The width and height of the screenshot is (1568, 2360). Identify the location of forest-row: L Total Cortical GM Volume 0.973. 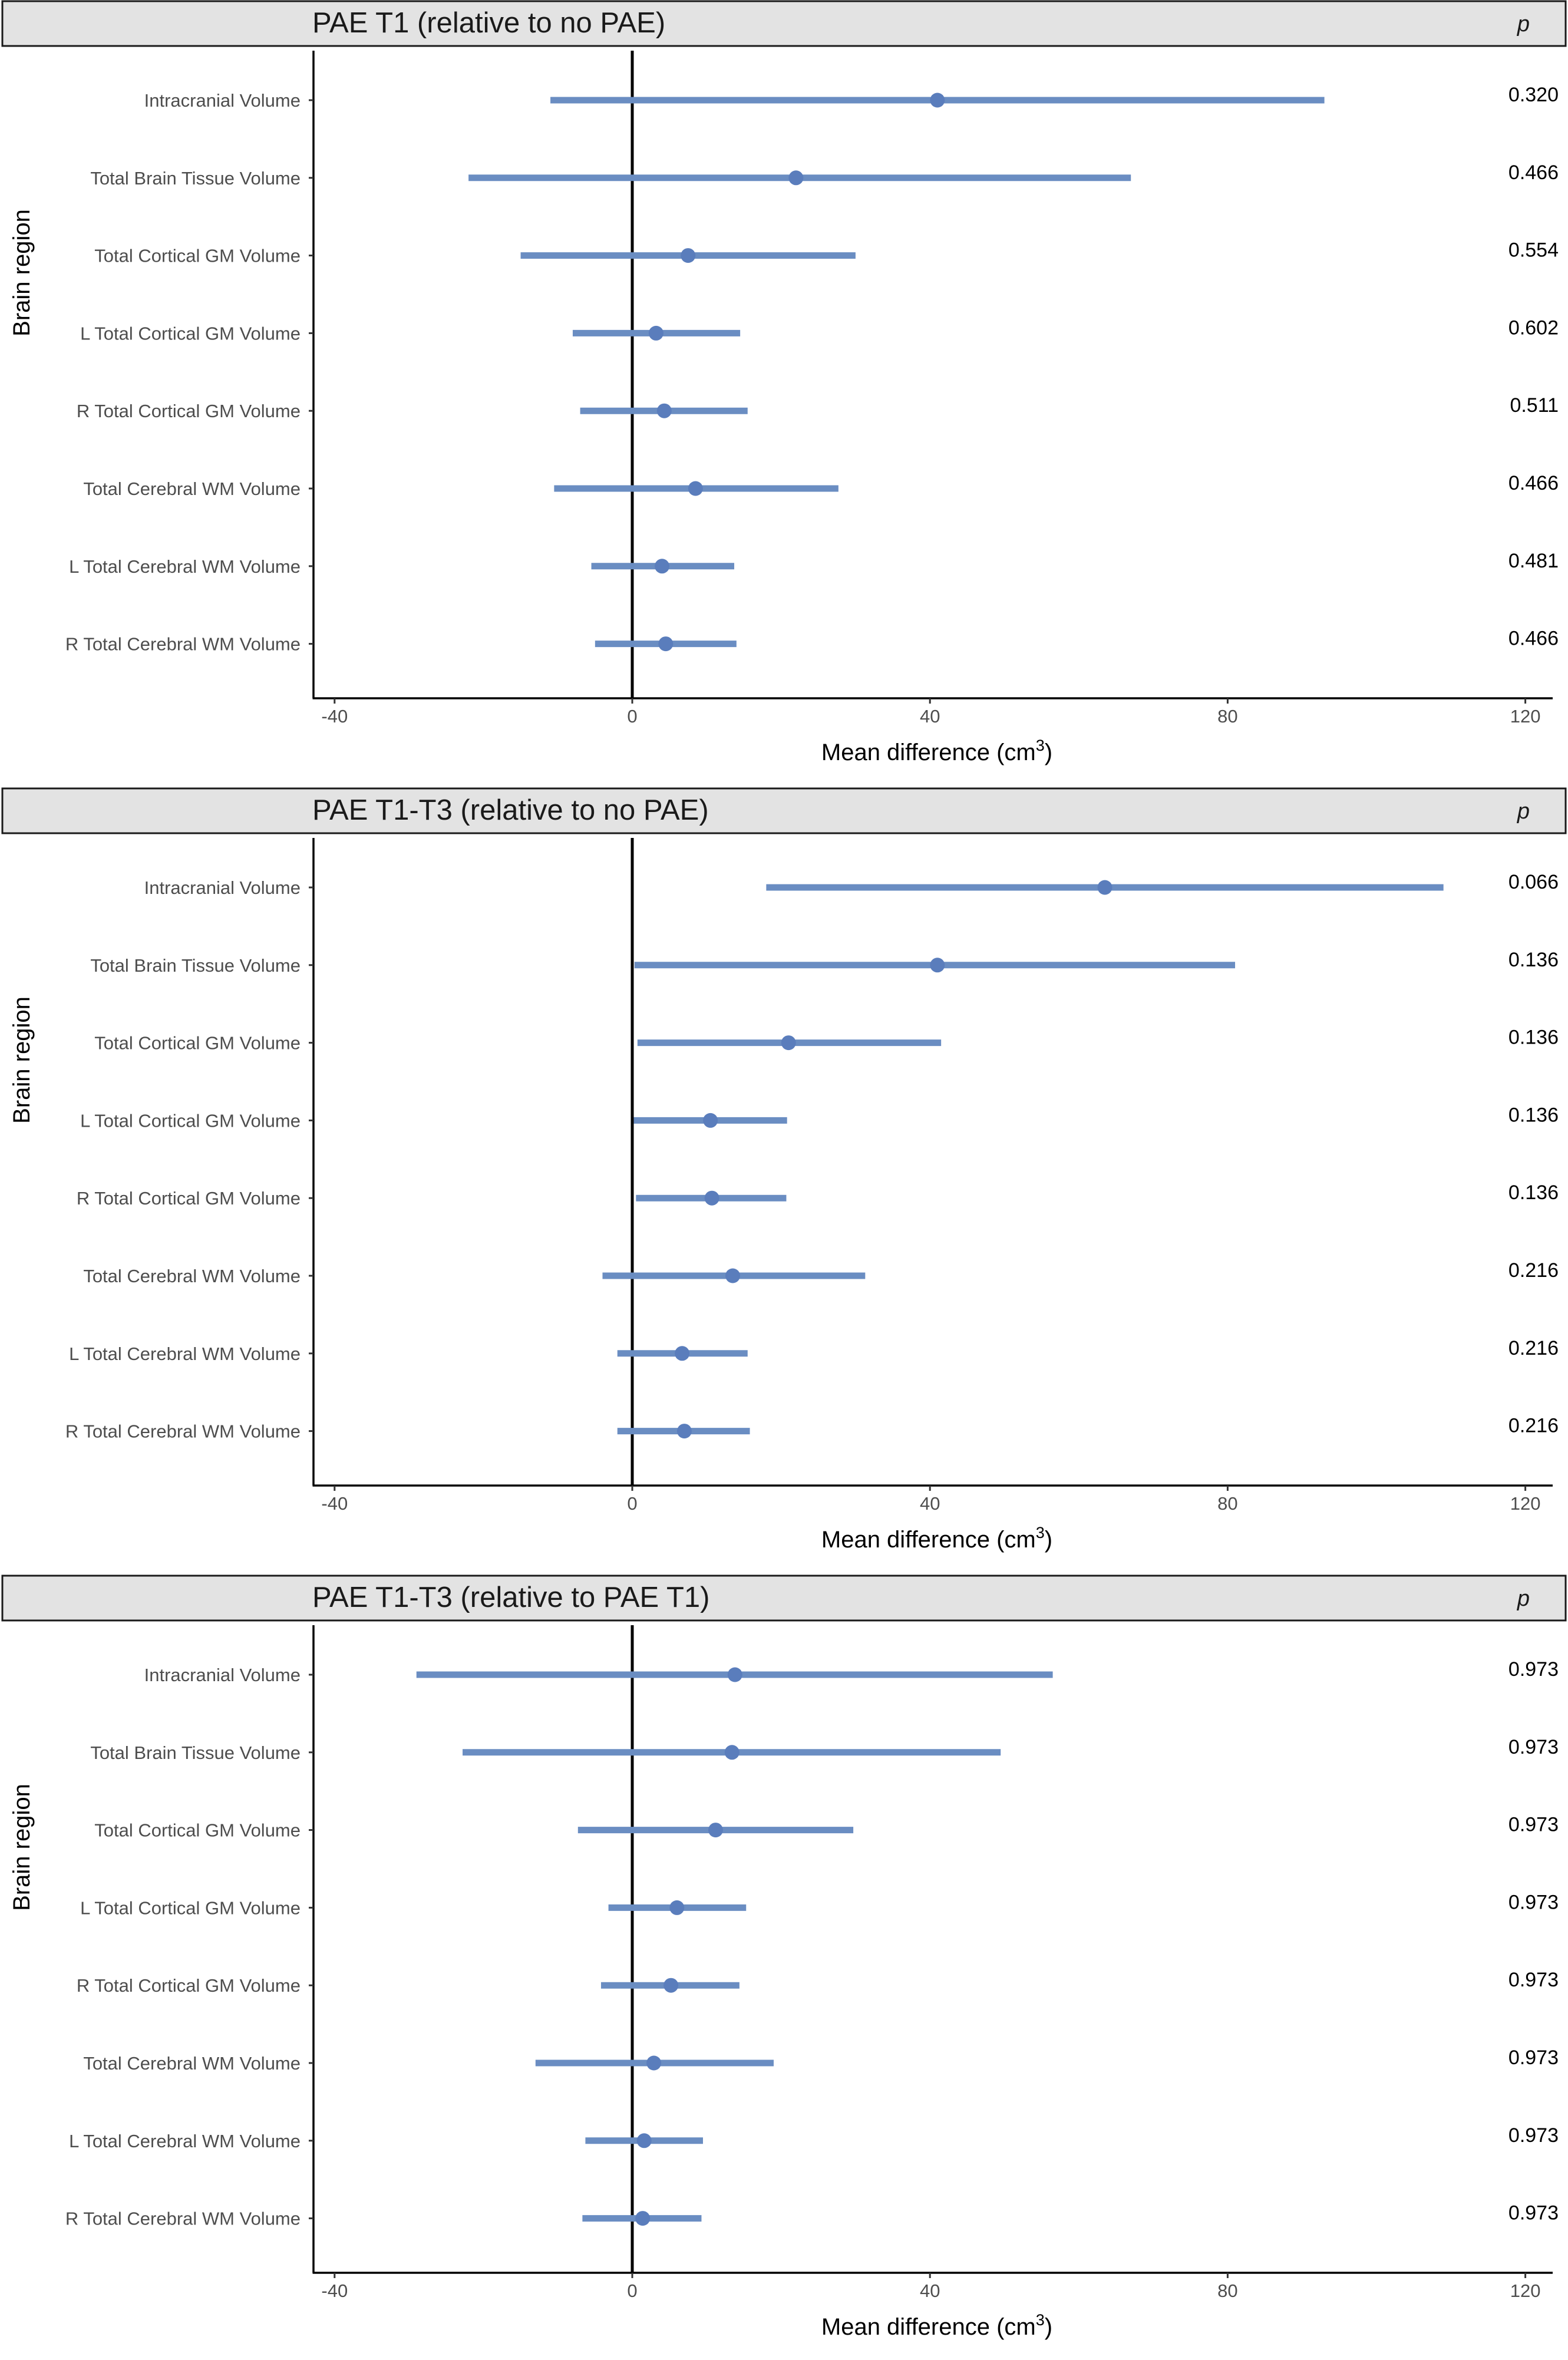
(819, 1904).